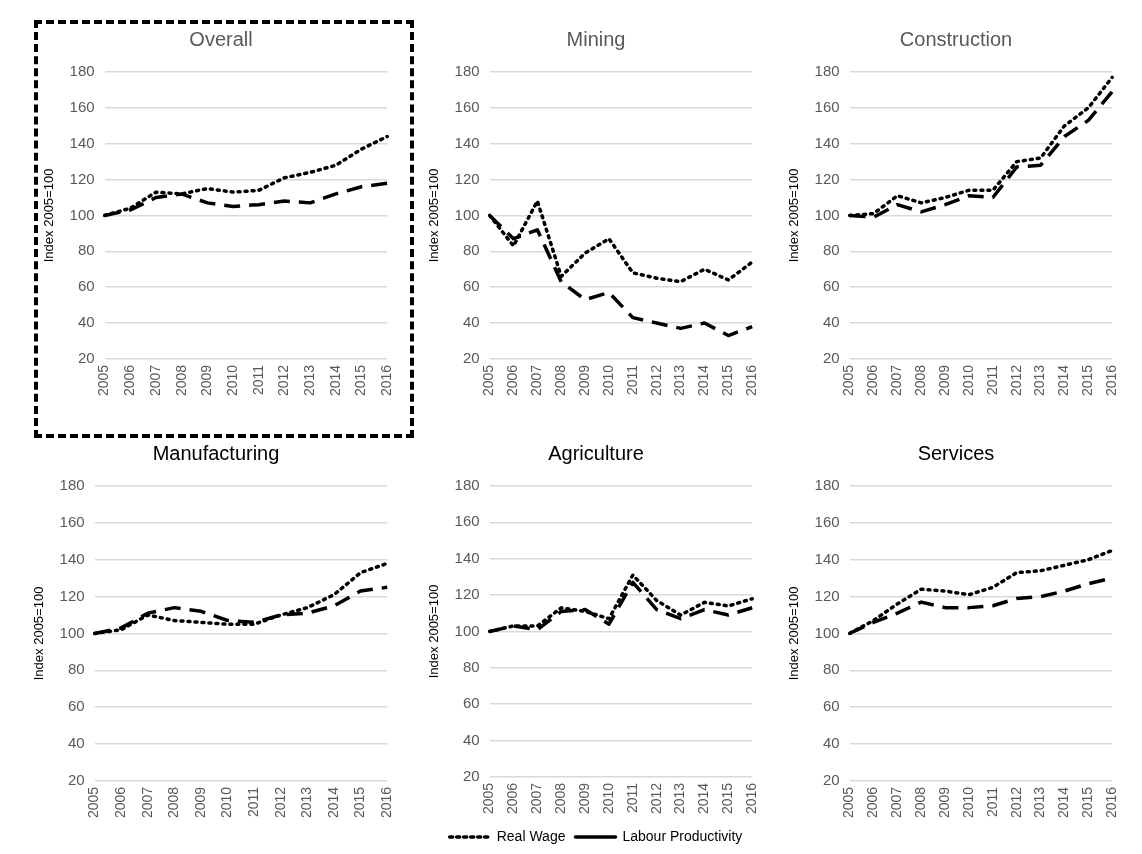 The height and width of the screenshot is (854, 1142). I want to click on chart-title: Mining, so click(596, 38).